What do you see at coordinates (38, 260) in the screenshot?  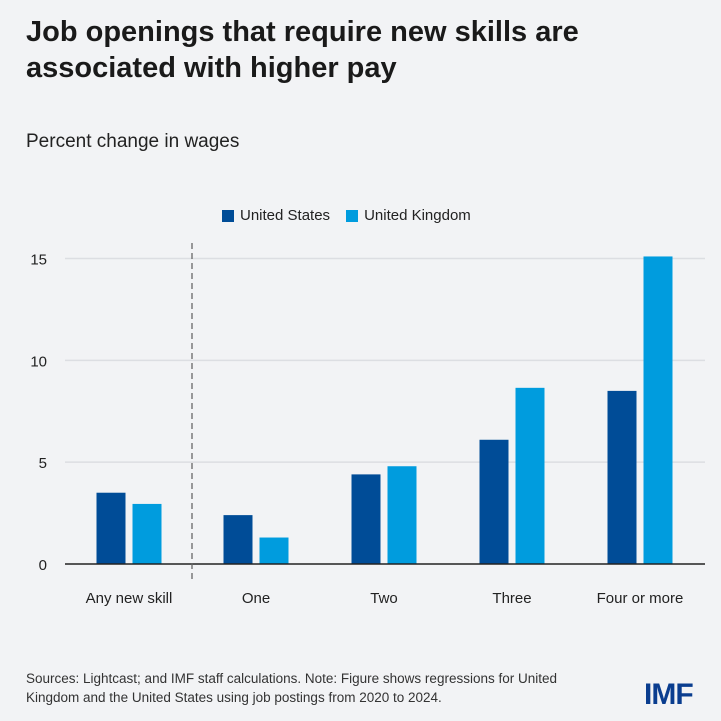 I see `y-tick-label: 15` at bounding box center [38, 260].